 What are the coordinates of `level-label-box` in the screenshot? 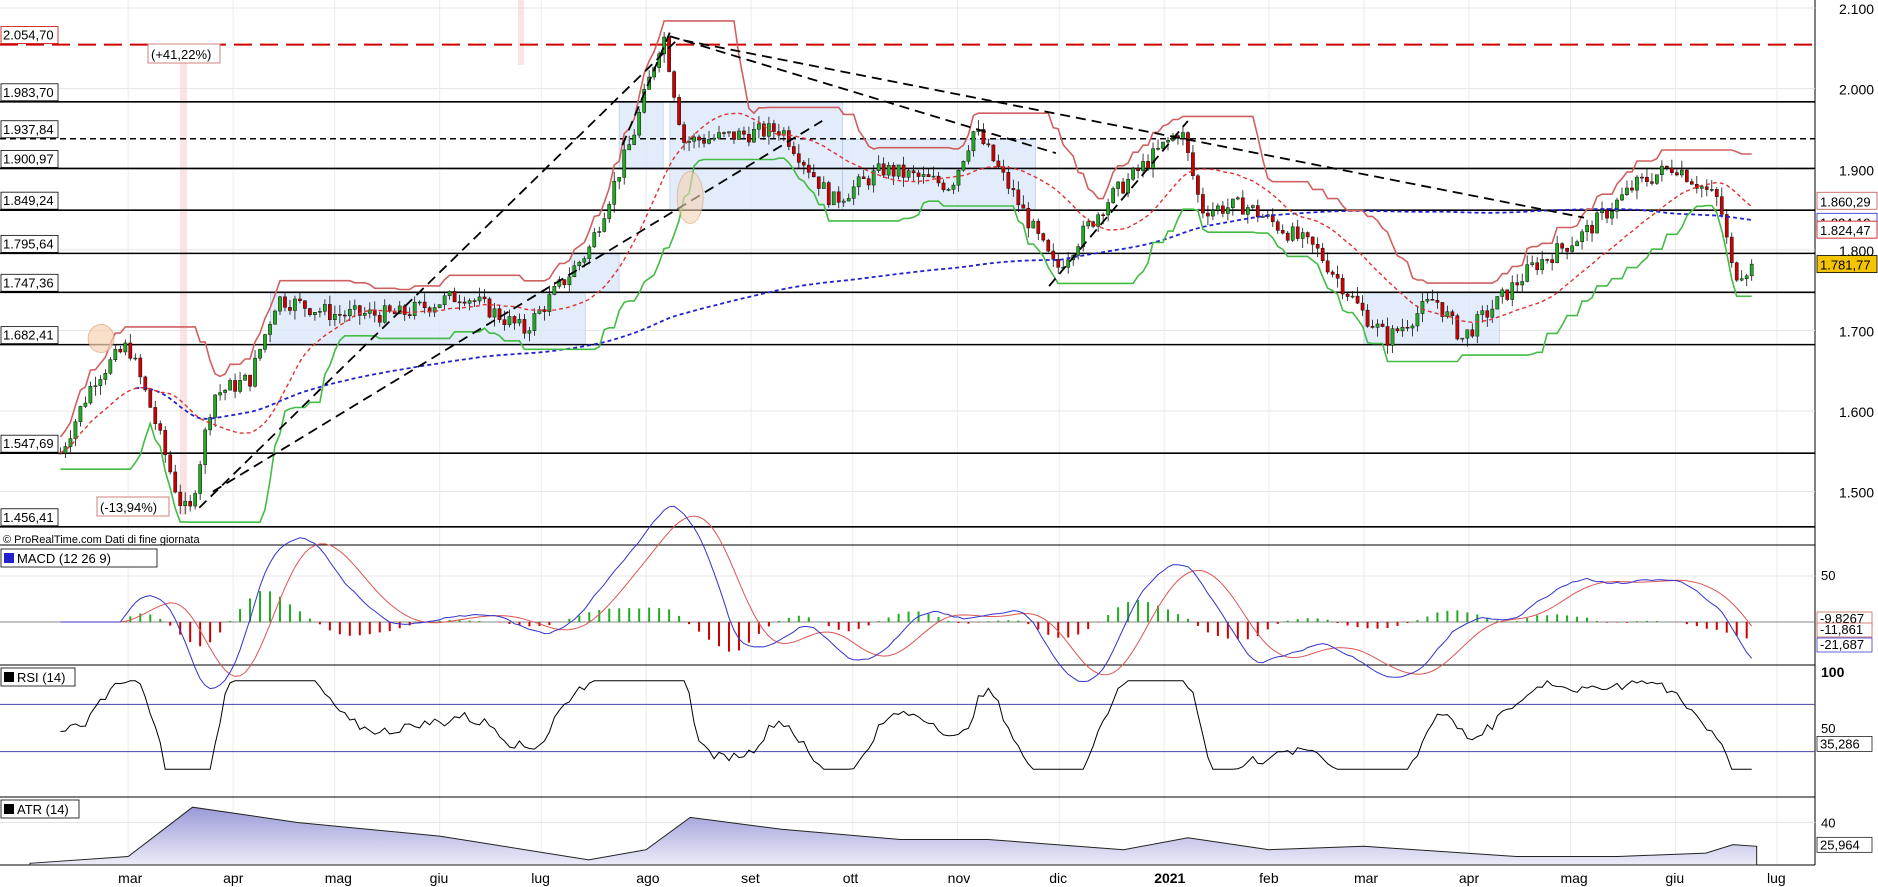 It's located at (29, 517).